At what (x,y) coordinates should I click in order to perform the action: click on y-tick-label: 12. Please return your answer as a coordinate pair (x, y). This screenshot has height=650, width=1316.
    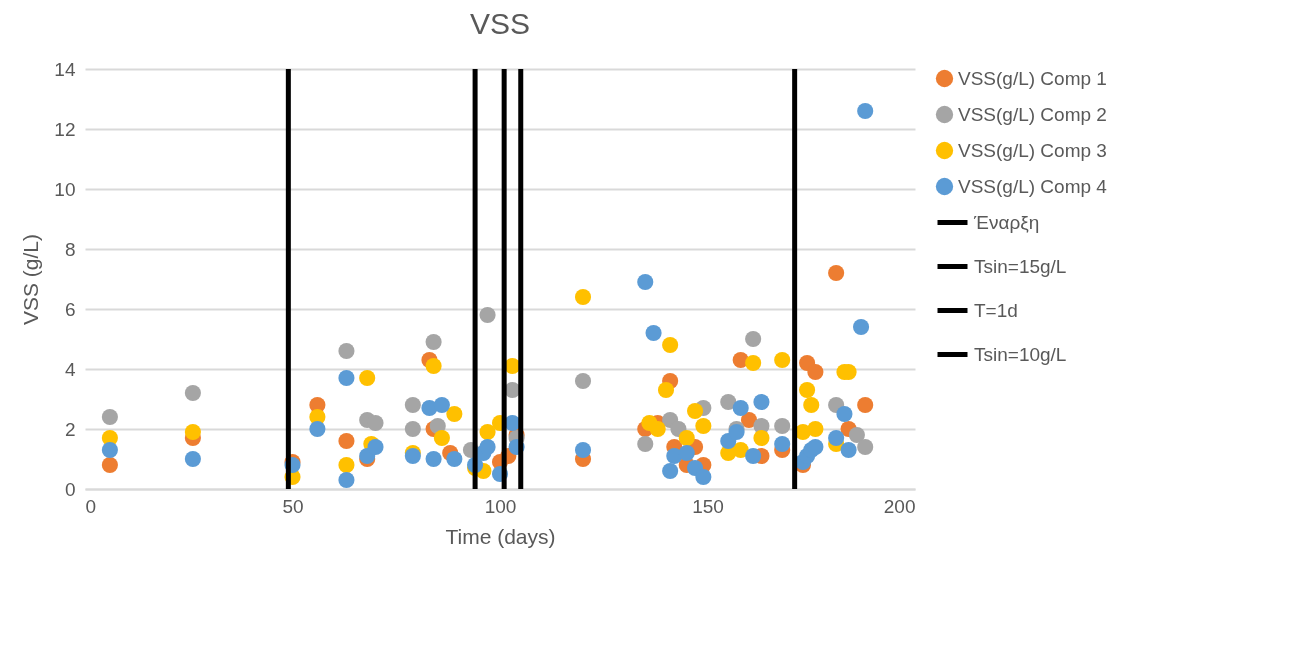
    Looking at the image, I should click on (65, 129).